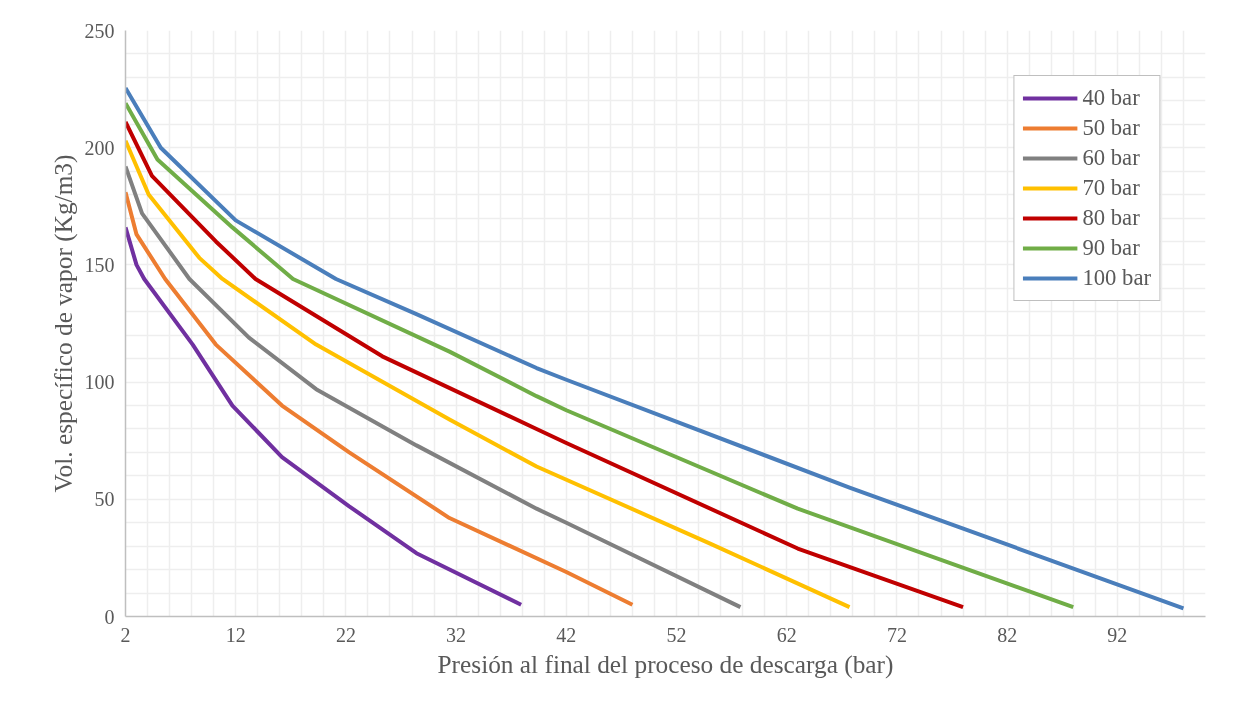  I want to click on legend-label: 90 bar, so click(1111, 248).